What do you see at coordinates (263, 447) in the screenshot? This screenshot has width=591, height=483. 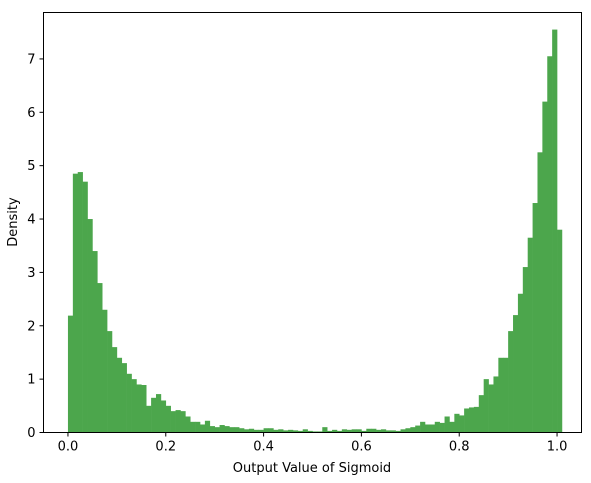 I see `x-tick-label: 0.4` at bounding box center [263, 447].